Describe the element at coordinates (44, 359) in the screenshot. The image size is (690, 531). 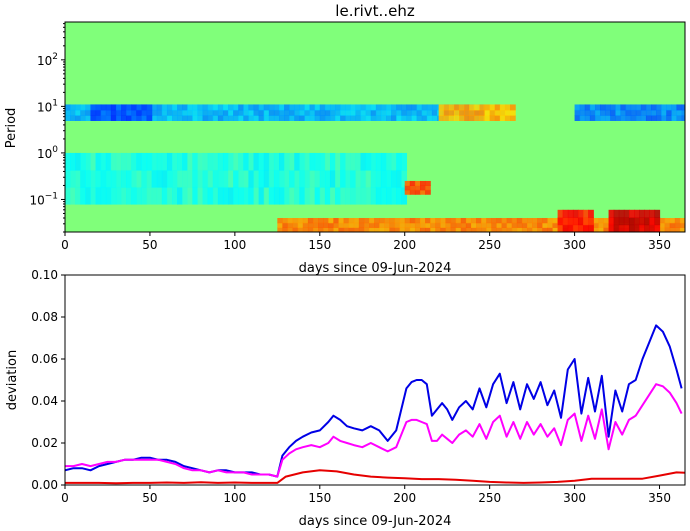
I see `bottom-y-tick-label: 0.06` at that location.